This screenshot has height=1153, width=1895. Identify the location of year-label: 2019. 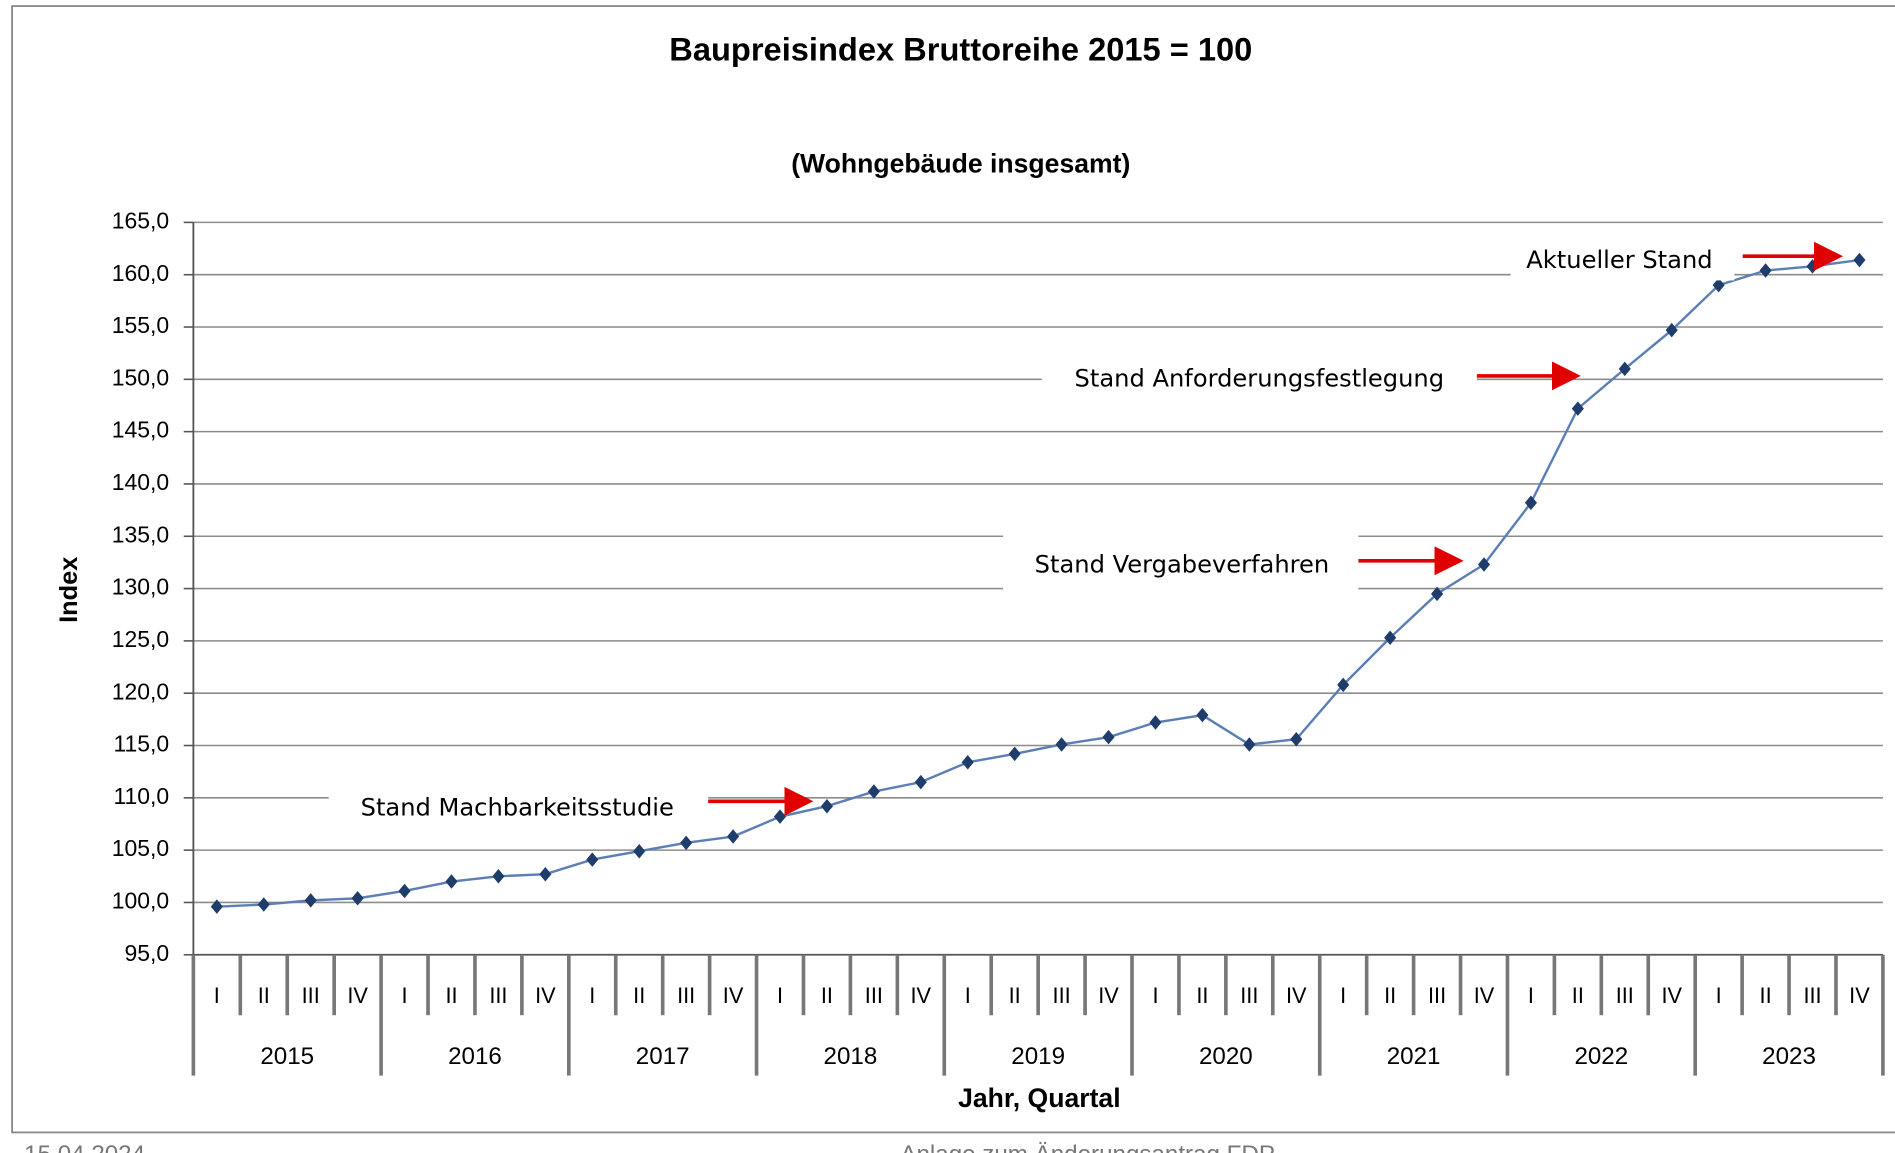
(1038, 1056).